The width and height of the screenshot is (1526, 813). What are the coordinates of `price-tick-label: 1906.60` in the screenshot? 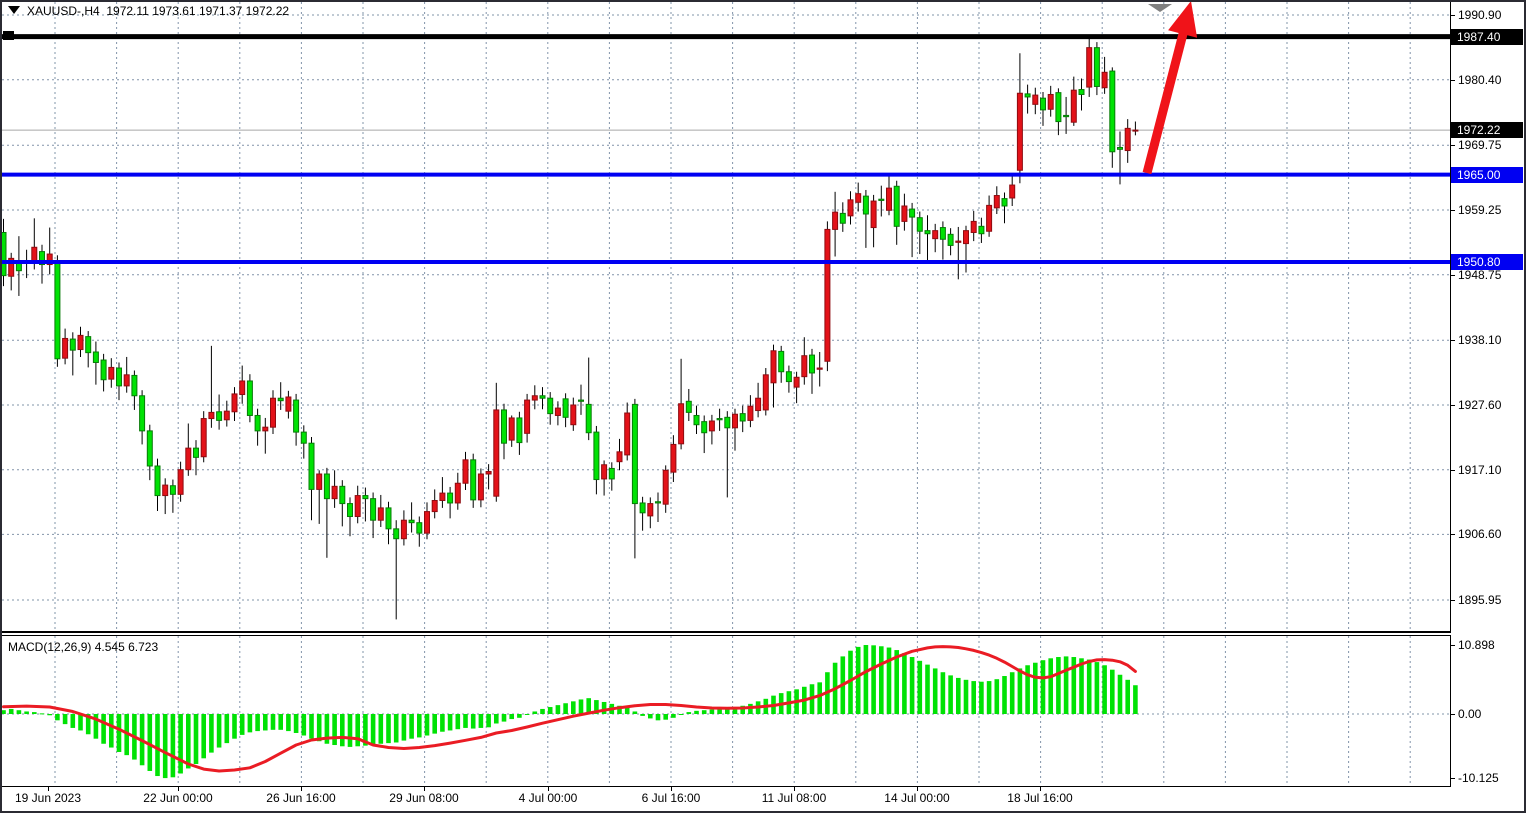 It's located at (1480, 534).